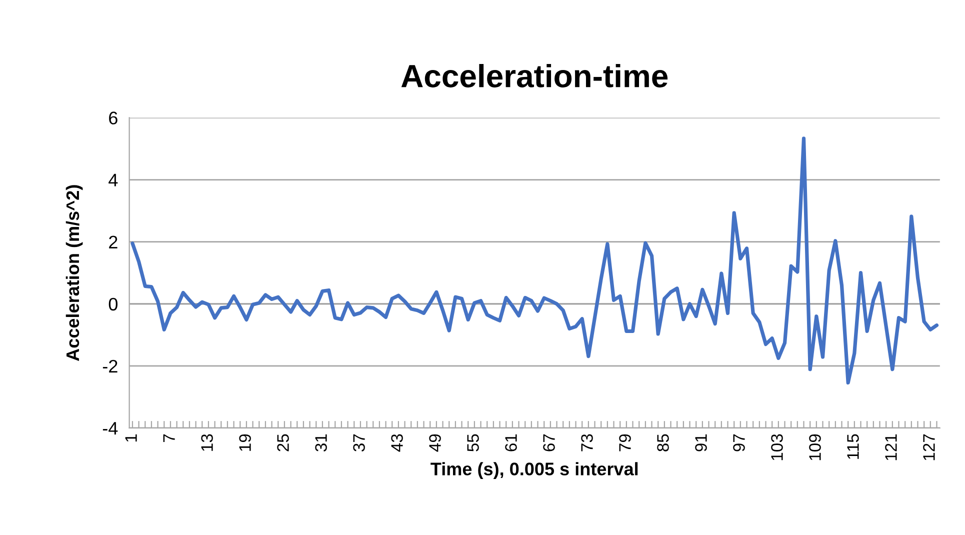  I want to click on y-tick-label: -4, so click(110, 428).